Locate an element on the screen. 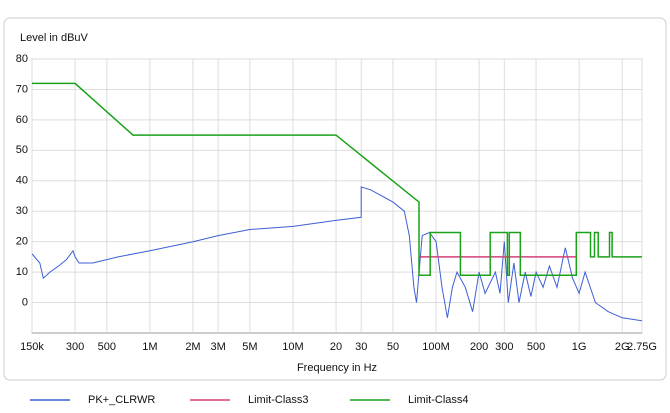 The image size is (670, 413). y-tick-label: 50 is located at coordinates (22, 150).